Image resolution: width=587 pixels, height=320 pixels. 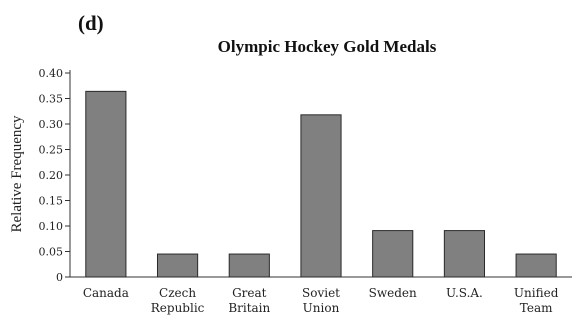 What do you see at coordinates (321, 293) in the screenshot?
I see `x-tick-label: Soviet` at bounding box center [321, 293].